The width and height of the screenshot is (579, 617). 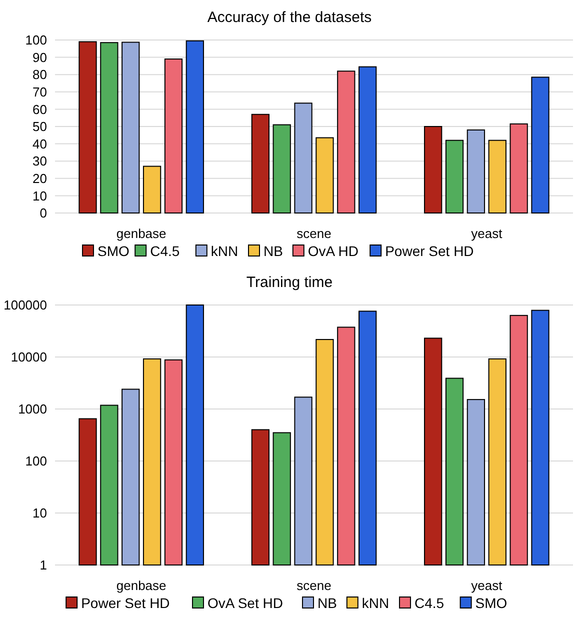 I want to click on y-tick-label: 90, so click(x=39, y=57).